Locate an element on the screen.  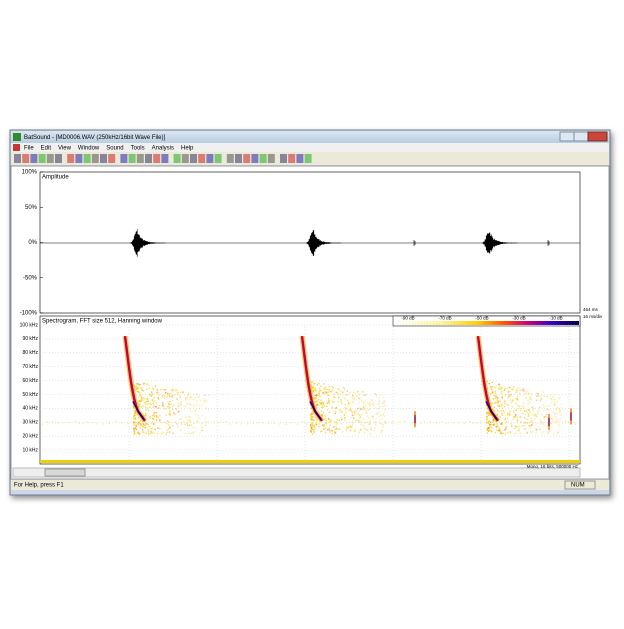
y-tick-label: 0% is located at coordinates (32, 243).